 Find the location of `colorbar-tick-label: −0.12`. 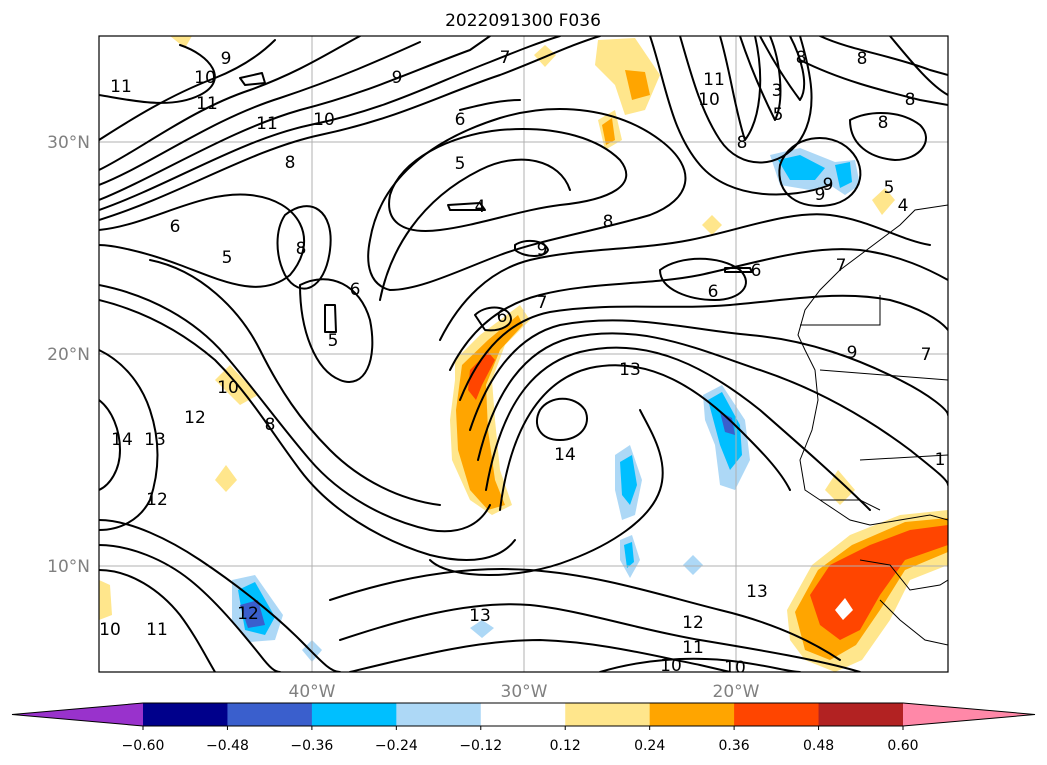

colorbar-tick-label: −0.12 is located at coordinates (480, 746).